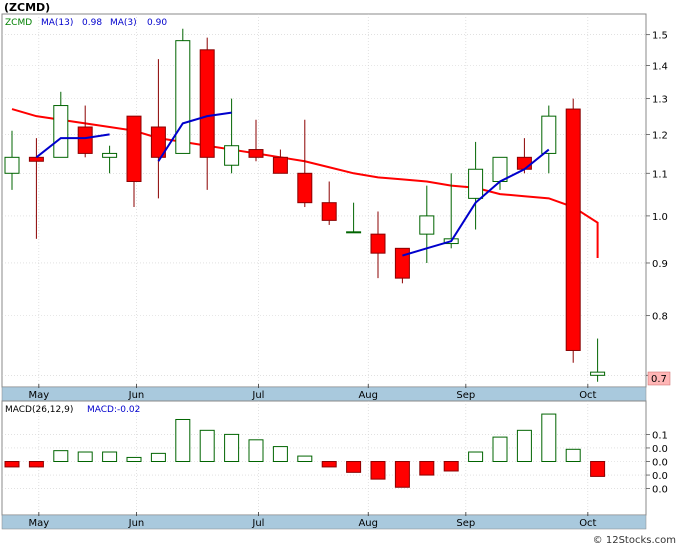 The image size is (680, 550). What do you see at coordinates (38, 523) in the screenshot?
I see `month-label: May` at bounding box center [38, 523].